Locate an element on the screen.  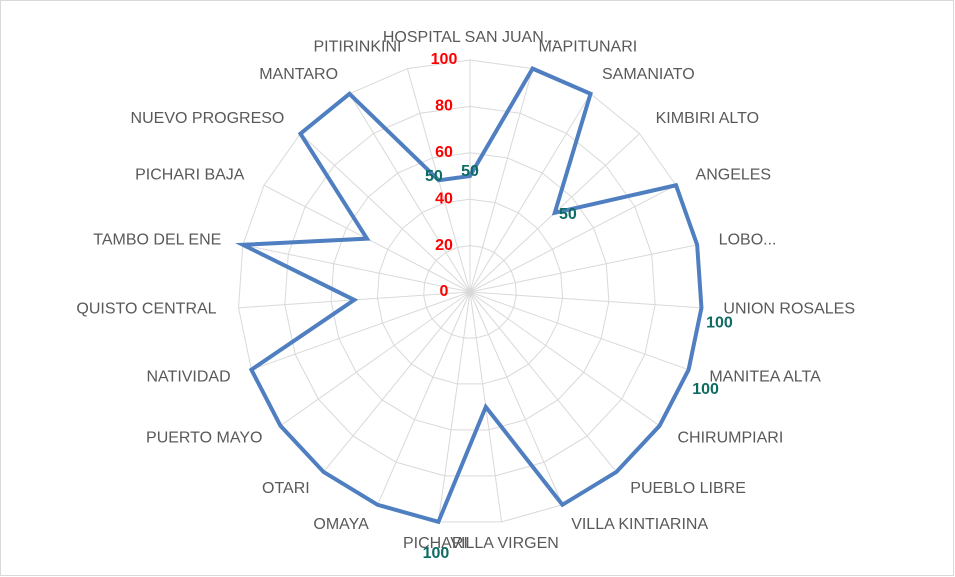
tick-label: 60 is located at coordinates (444, 152).